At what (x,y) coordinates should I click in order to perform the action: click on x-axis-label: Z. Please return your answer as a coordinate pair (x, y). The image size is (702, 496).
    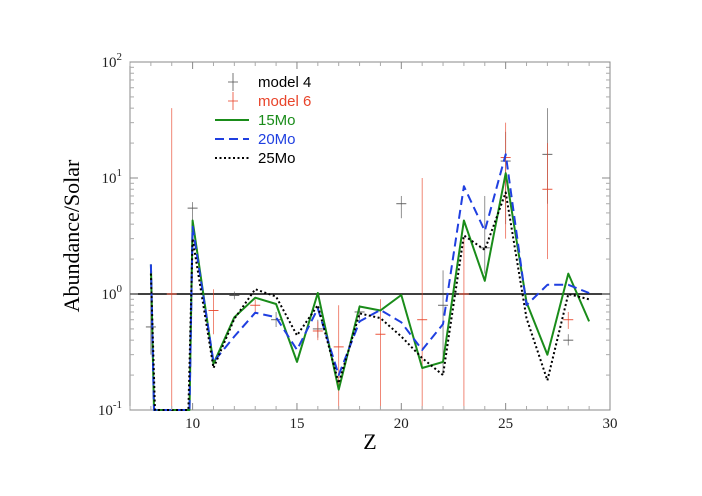
    Looking at the image, I should click on (369, 441).